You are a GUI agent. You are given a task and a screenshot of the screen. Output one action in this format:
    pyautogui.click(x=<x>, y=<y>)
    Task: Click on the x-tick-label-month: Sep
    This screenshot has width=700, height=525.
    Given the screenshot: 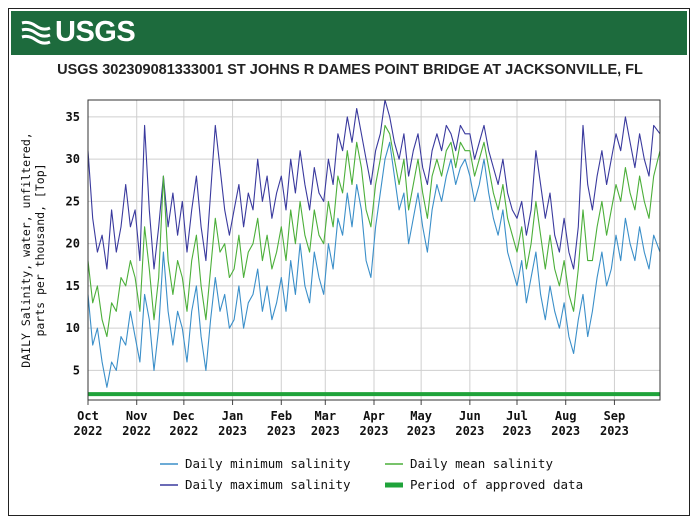 What is the action you would take?
    pyautogui.click(x=615, y=416)
    